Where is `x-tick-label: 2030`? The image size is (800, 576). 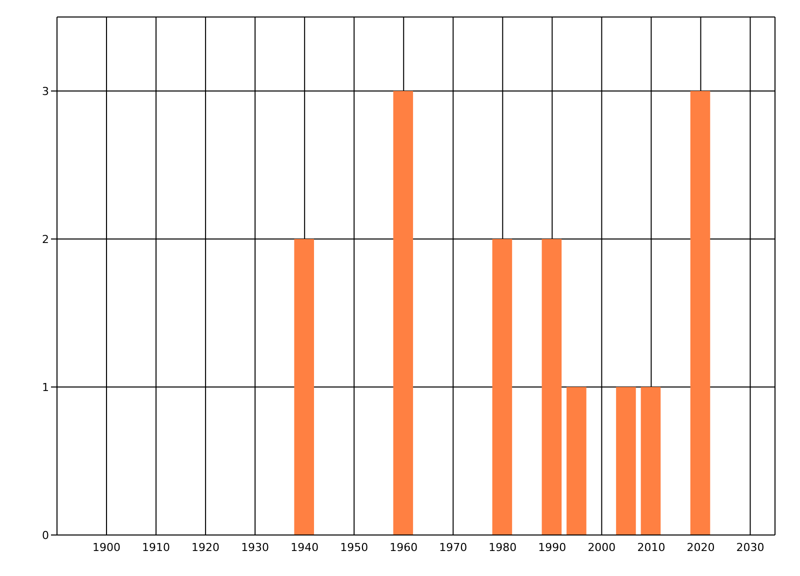 x-tick-label: 2030 is located at coordinates (750, 547).